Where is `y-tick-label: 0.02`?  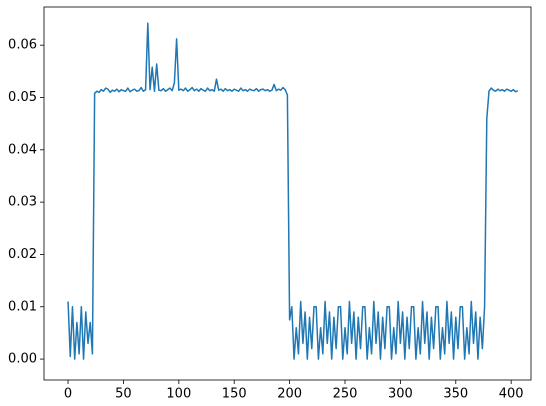
y-tick-label: 0.02 is located at coordinates (22, 254).